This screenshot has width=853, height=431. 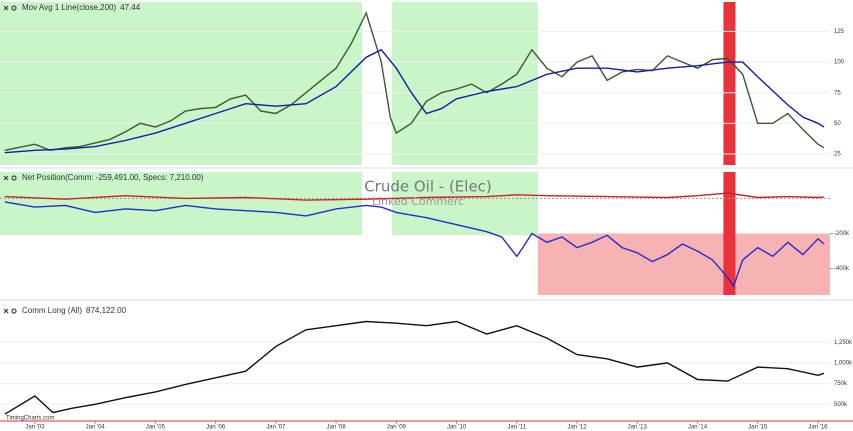 What do you see at coordinates (276, 428) in the screenshot?
I see `x-tick-label: Jan '07` at bounding box center [276, 428].